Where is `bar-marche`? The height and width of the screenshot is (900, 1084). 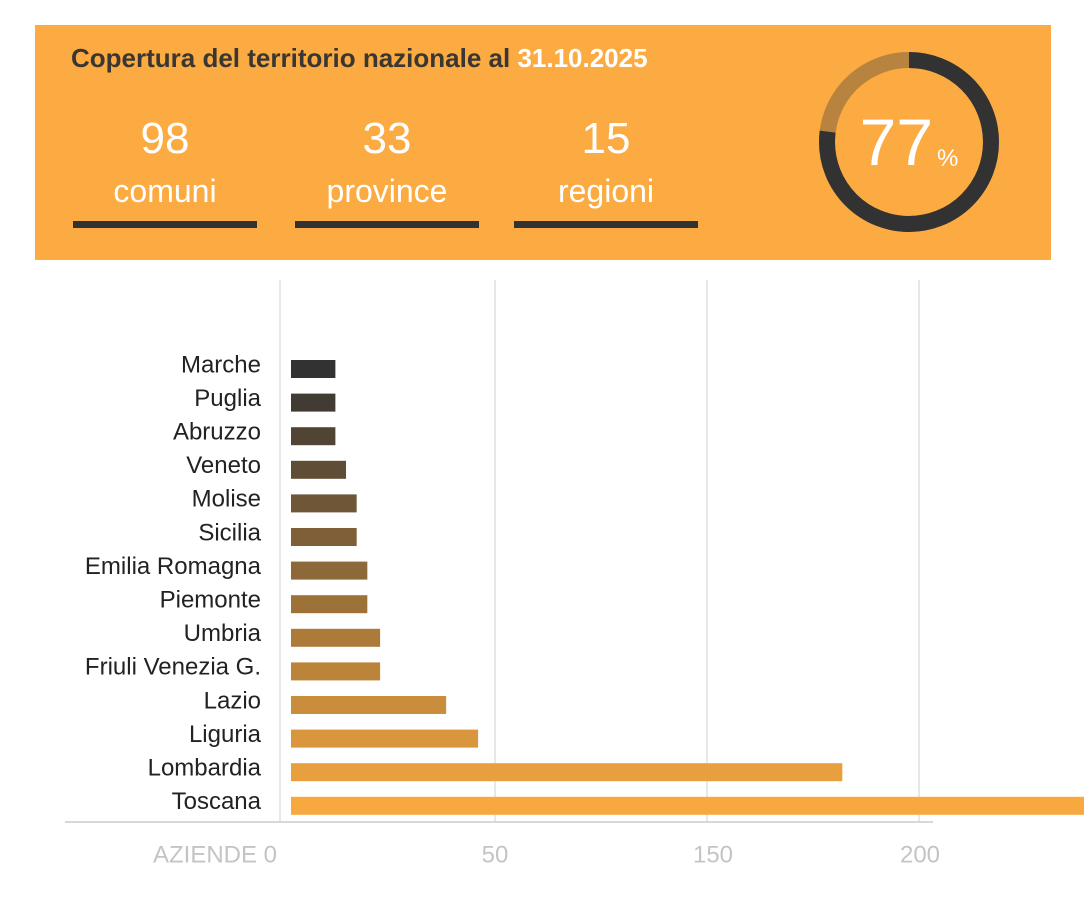
bar-marche is located at coordinates (313, 369).